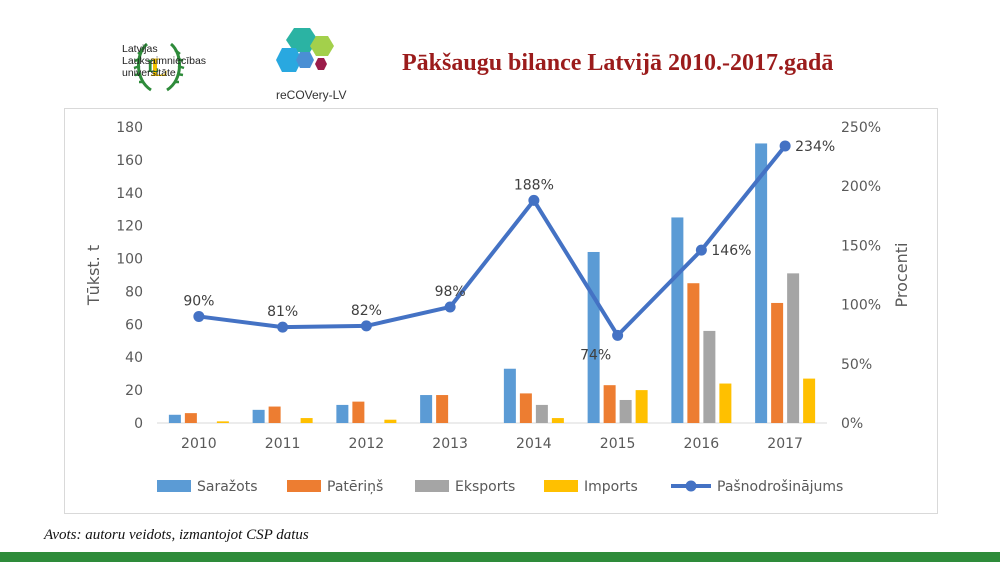  Describe the element at coordinates (861, 306) in the screenshot. I see `y2-tick-label: 100%` at that location.